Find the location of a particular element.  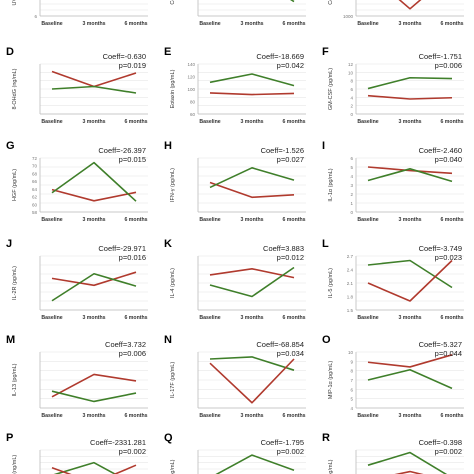

coefficient-label: Coeff=-26.397 is located at coordinates (122, 150).